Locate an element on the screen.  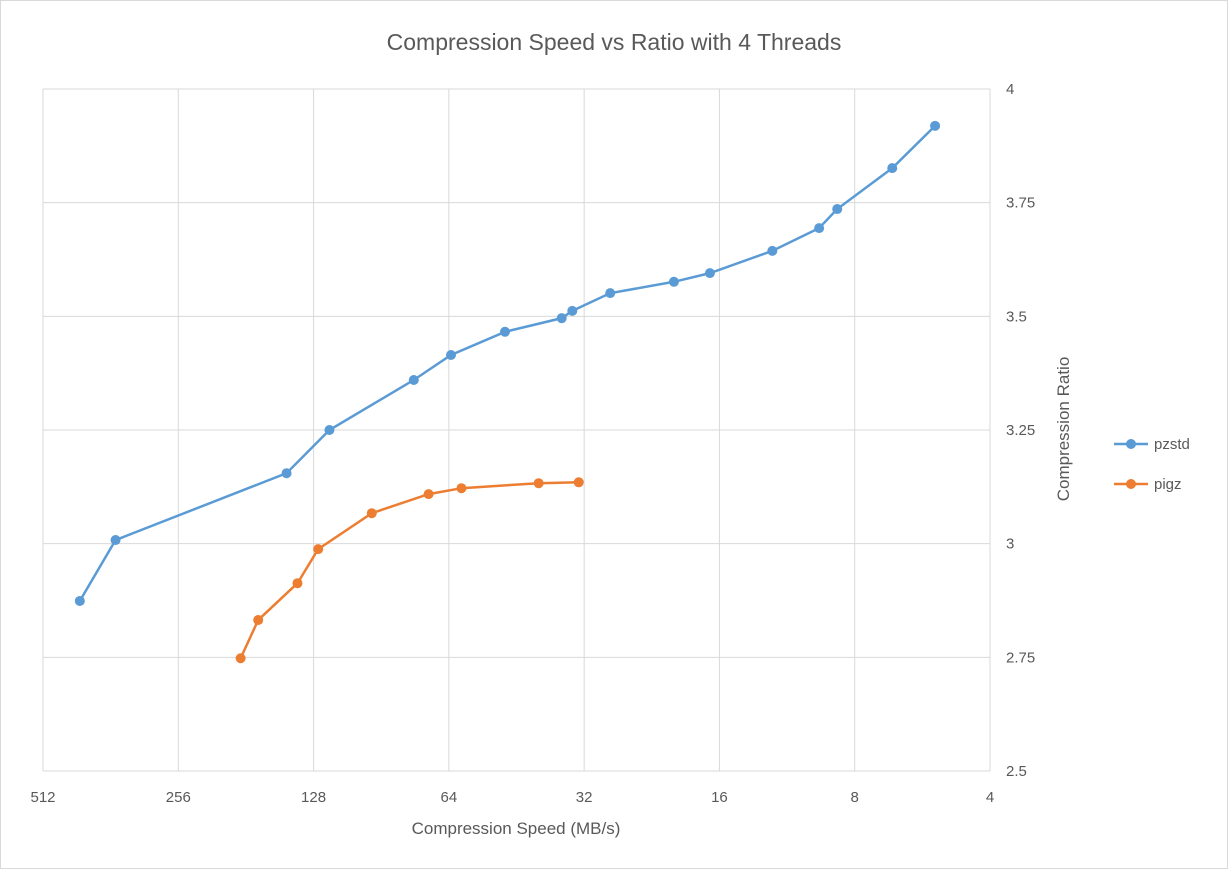
x-tick-label: 8 is located at coordinates (855, 797).